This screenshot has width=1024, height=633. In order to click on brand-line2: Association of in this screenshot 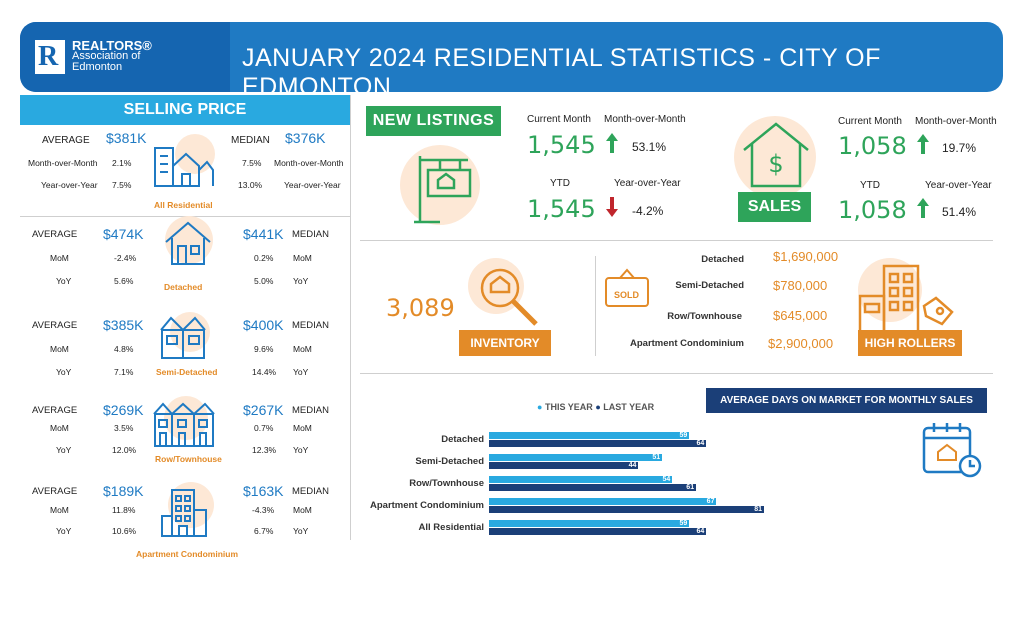, I will do `click(106, 56)`.